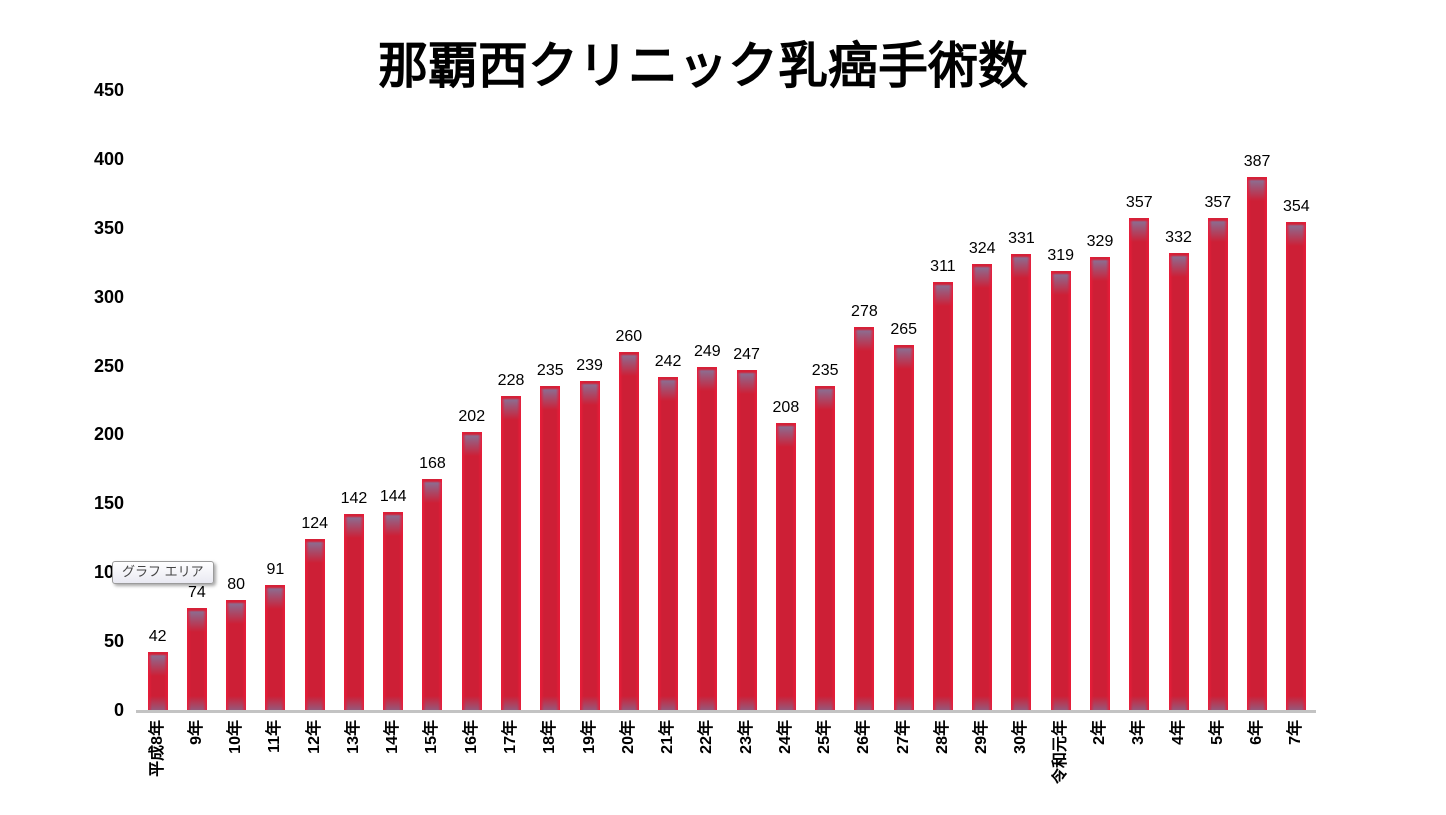  I want to click on bar-value-label: 242, so click(668, 361).